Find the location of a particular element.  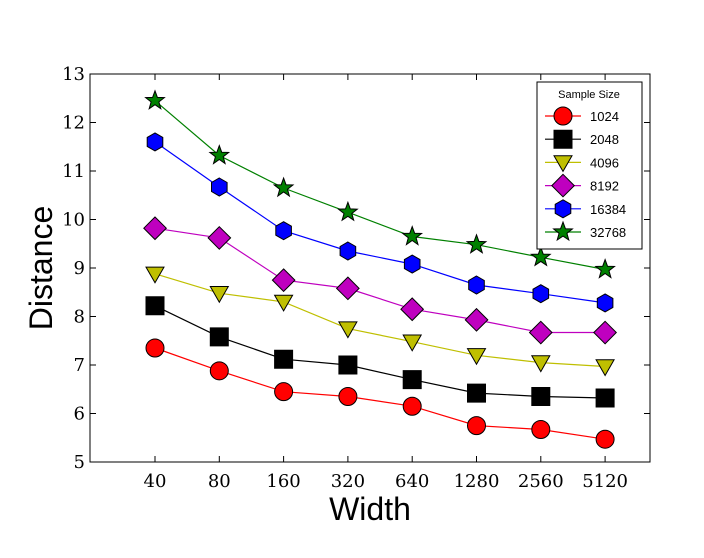

legend-box is located at coordinates (589, 165).